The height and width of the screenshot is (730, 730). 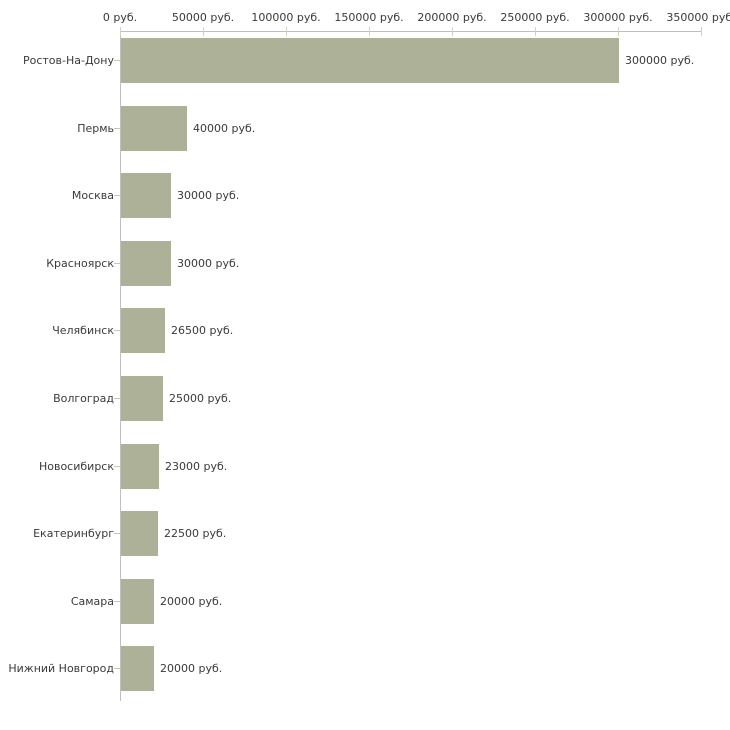 What do you see at coordinates (195, 533) in the screenshot?
I see `bar-value-label: 22500 руб.` at bounding box center [195, 533].